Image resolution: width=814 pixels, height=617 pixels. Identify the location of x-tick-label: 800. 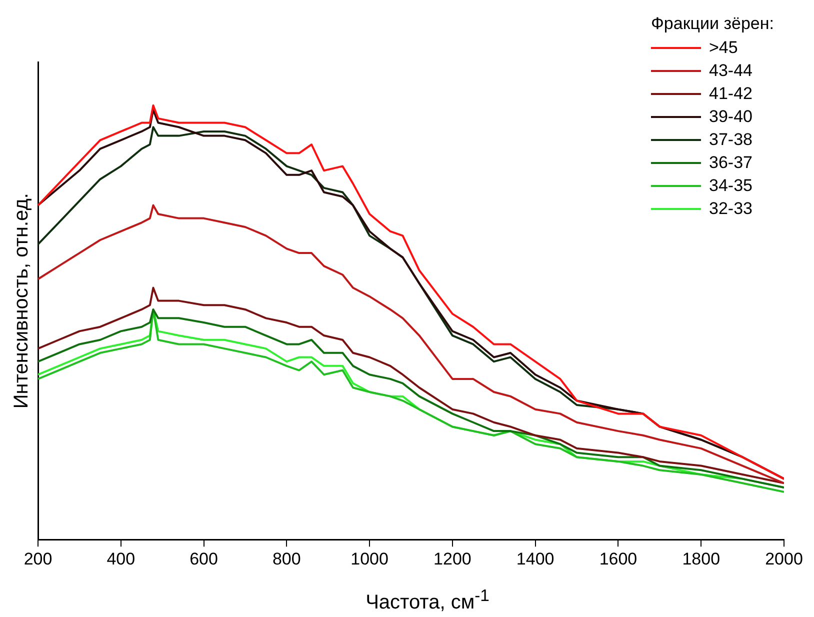
(286, 558).